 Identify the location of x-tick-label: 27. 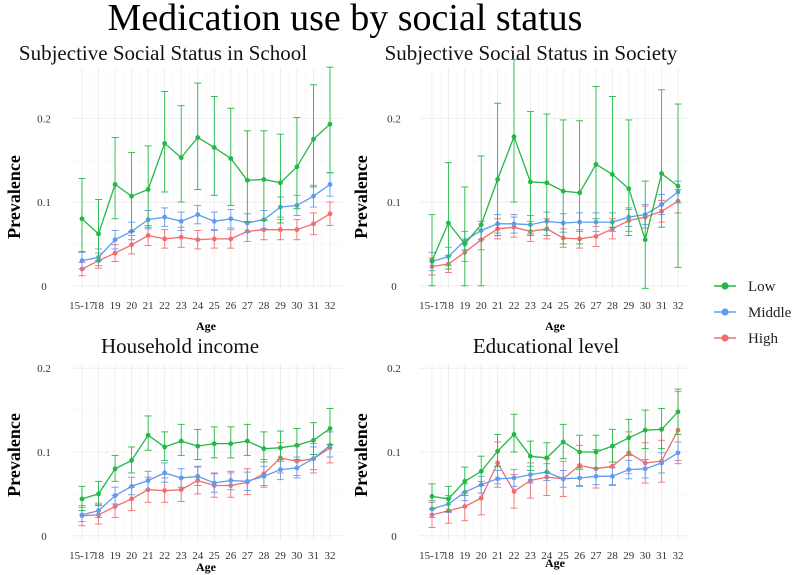
(248, 556).